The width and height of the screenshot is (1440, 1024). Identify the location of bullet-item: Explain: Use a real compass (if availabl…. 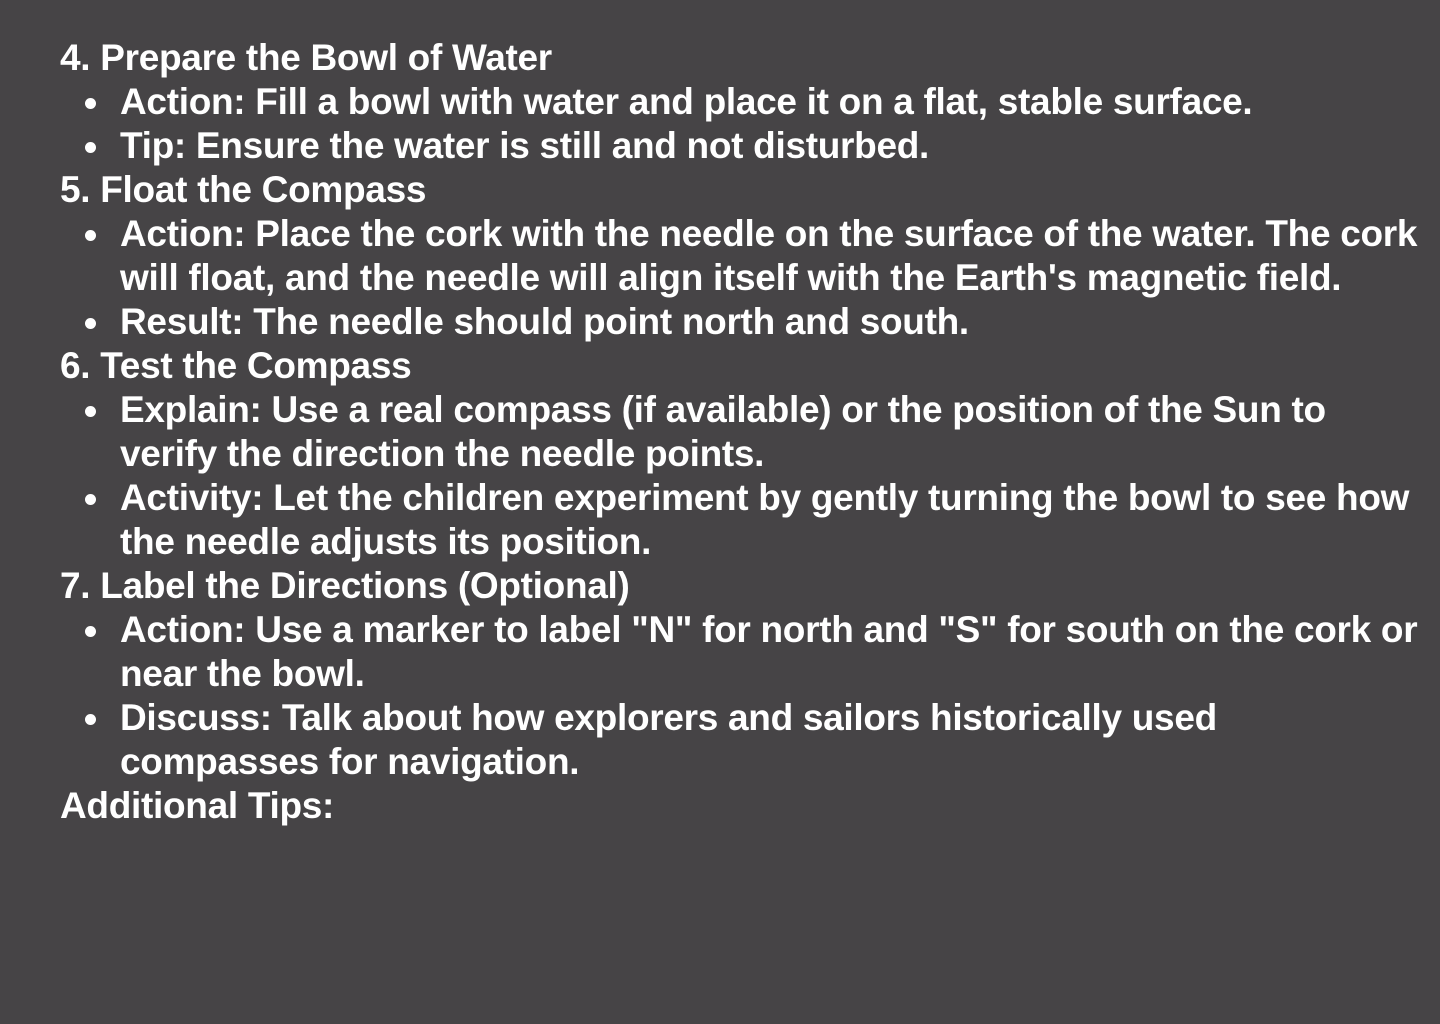
(740, 432).